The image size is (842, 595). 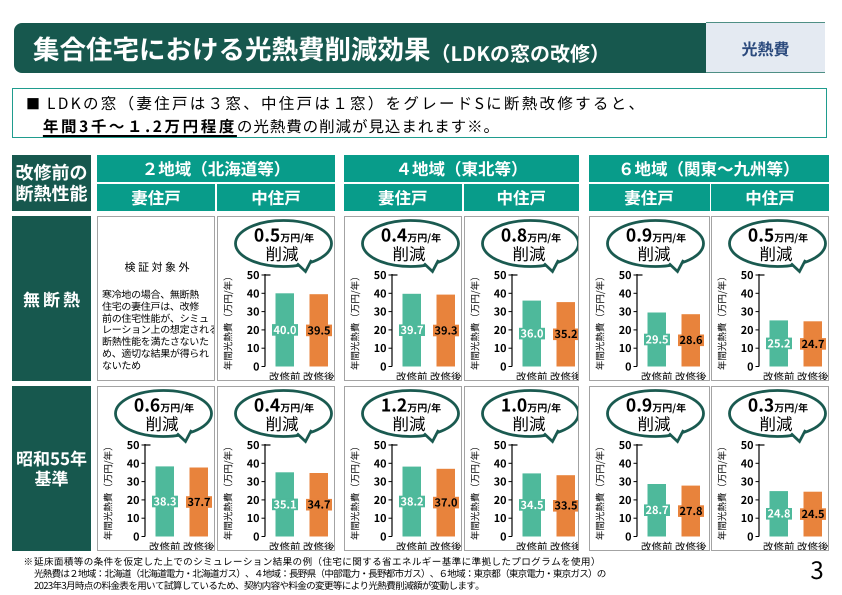 I want to click on svg-text: 0.4万円/年, so click(x=284, y=404).